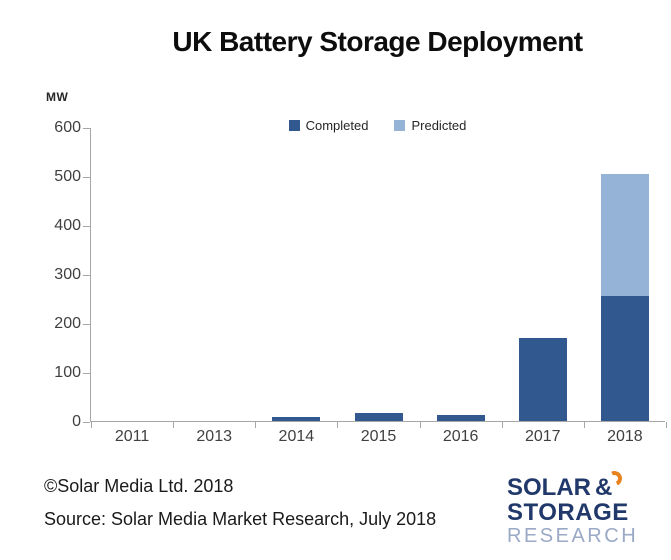  Describe the element at coordinates (549, 487) in the screenshot. I see `logo-solar-text: SOLAR` at that location.